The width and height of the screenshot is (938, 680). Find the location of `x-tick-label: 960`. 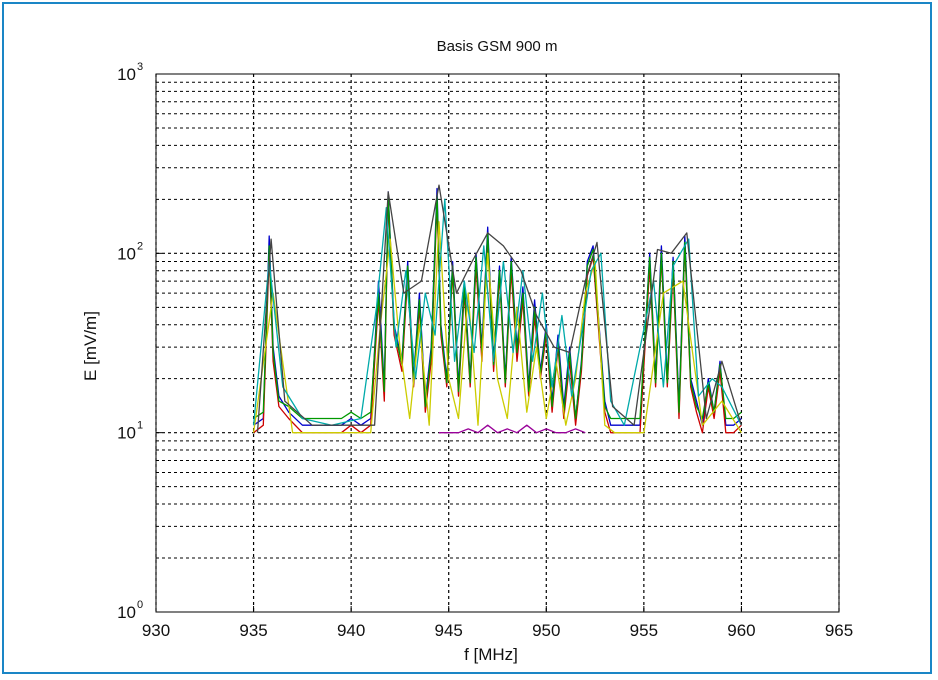

x-tick-label: 960 is located at coordinates (741, 630).